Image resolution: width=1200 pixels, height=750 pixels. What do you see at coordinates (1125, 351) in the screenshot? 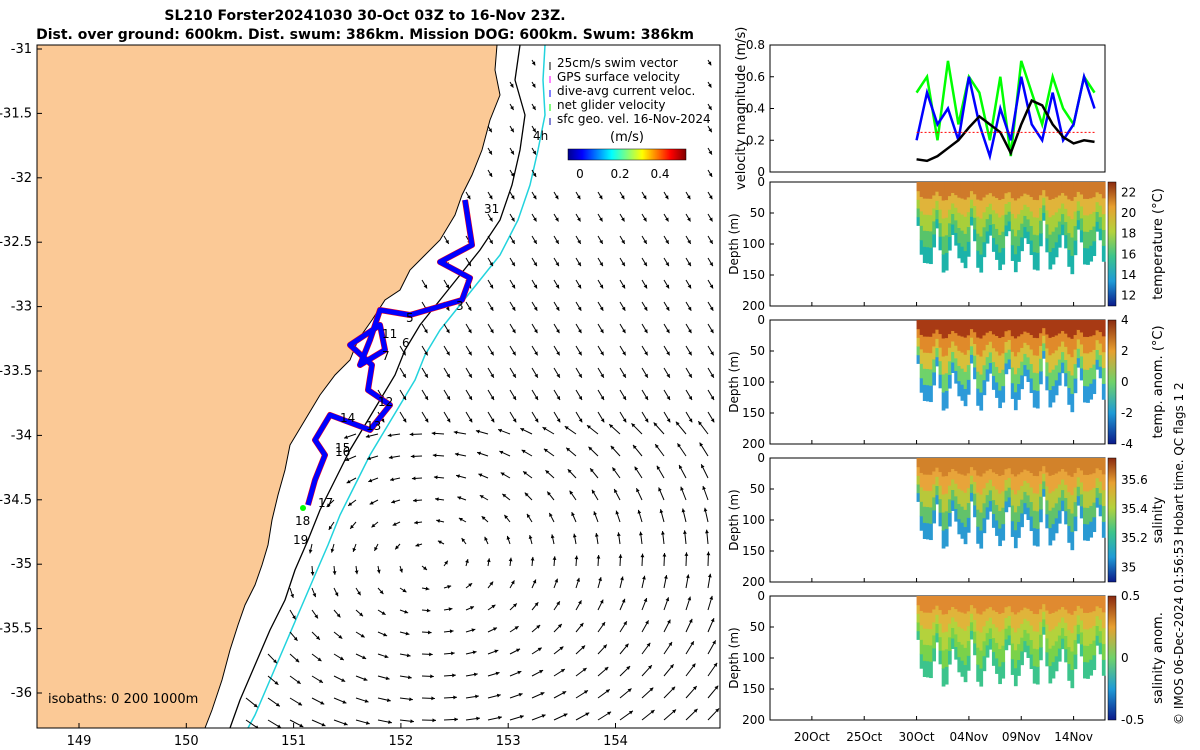
I see `colorbar-tick-label: 2` at bounding box center [1125, 351].